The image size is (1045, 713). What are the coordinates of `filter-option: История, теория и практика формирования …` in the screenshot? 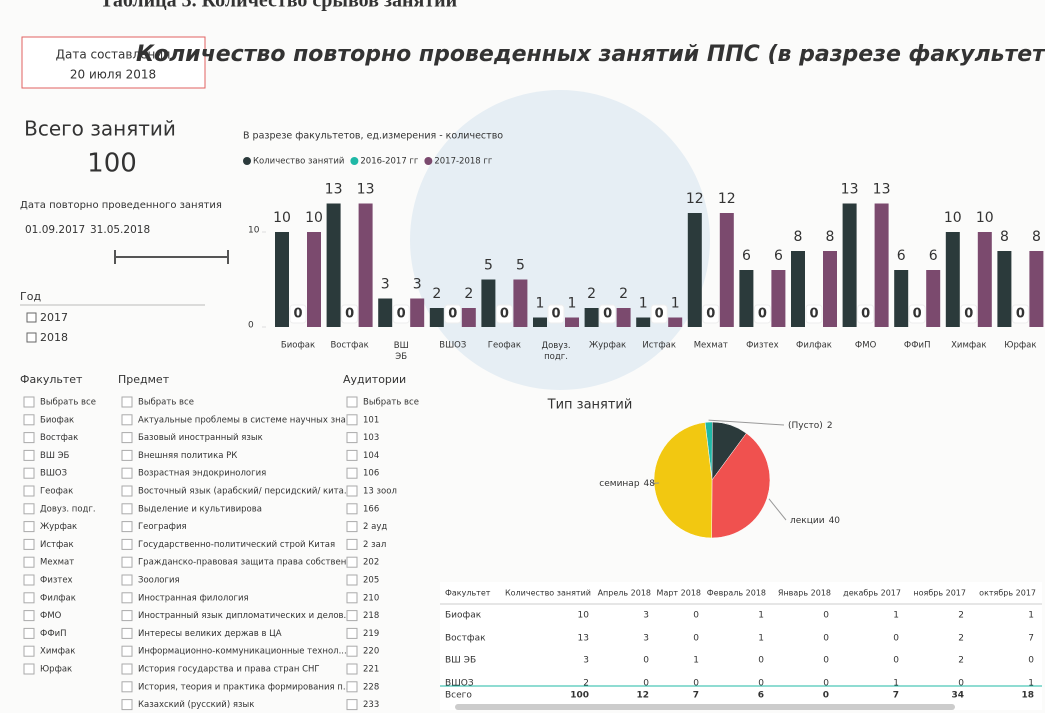 It's located at (244, 687).